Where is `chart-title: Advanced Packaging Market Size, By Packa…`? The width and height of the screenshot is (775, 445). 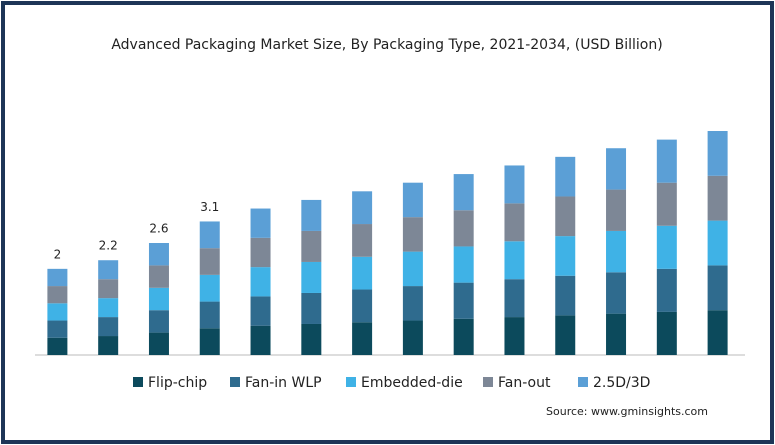 chart-title: Advanced Packaging Market Size, By Packa… is located at coordinates (386, 45).